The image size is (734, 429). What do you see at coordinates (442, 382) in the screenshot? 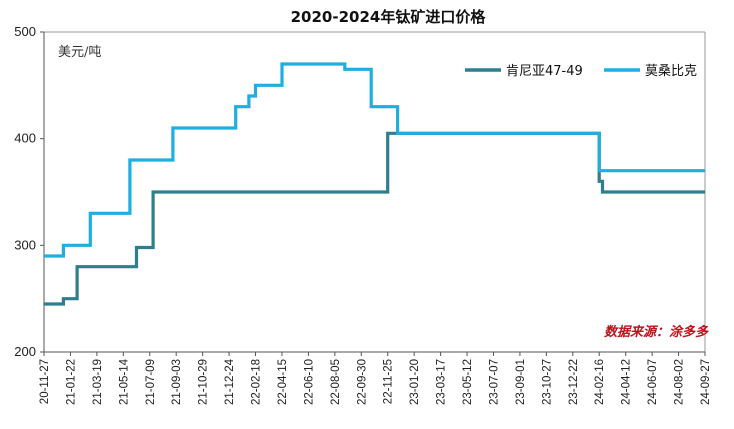
I see `x-tick-label: 23-03-17` at bounding box center [442, 382].